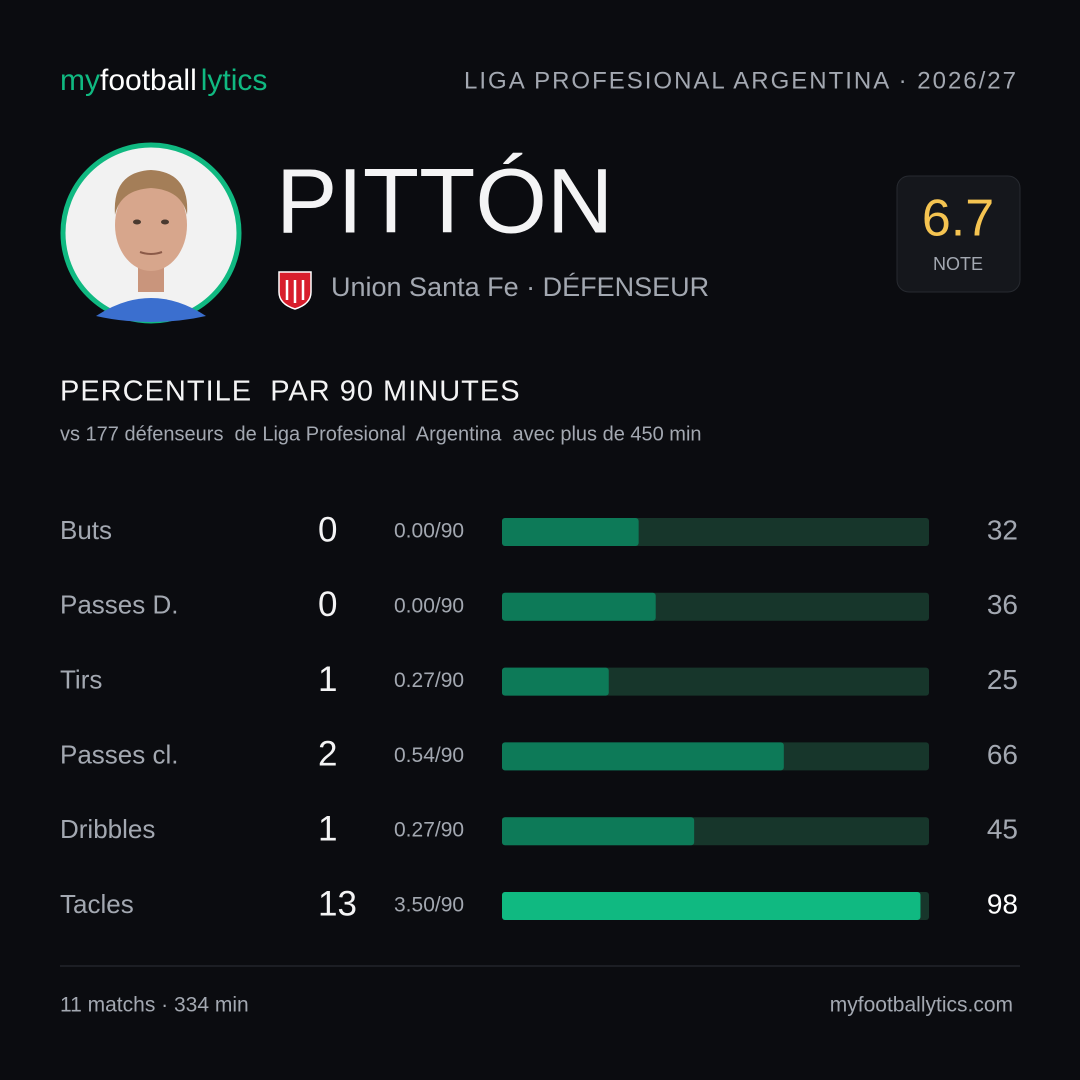 Image resolution: width=1080 pixels, height=1080 pixels. Describe the element at coordinates (148, 80) in the screenshot. I see `brand-part: football` at that location.